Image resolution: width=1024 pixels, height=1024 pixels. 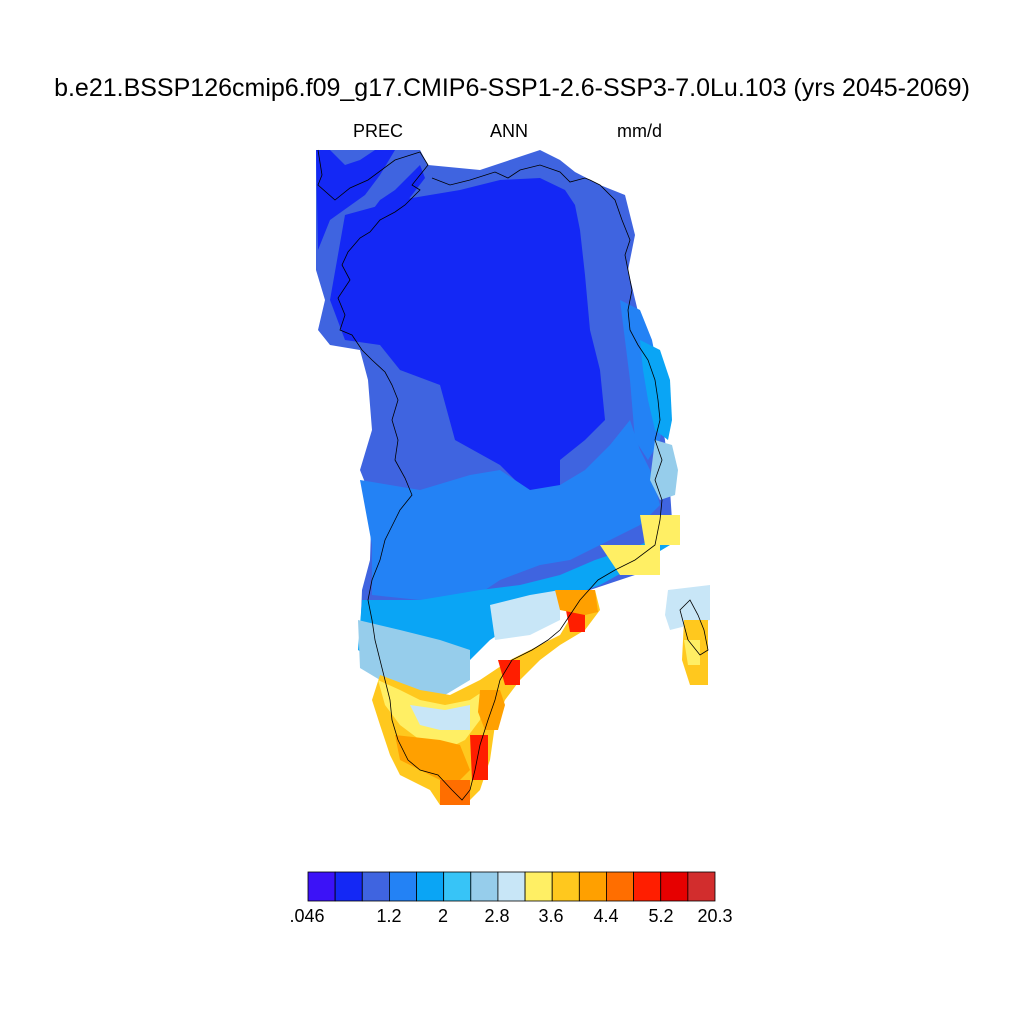 I want to click on season-label: ANN, so click(x=509, y=131).